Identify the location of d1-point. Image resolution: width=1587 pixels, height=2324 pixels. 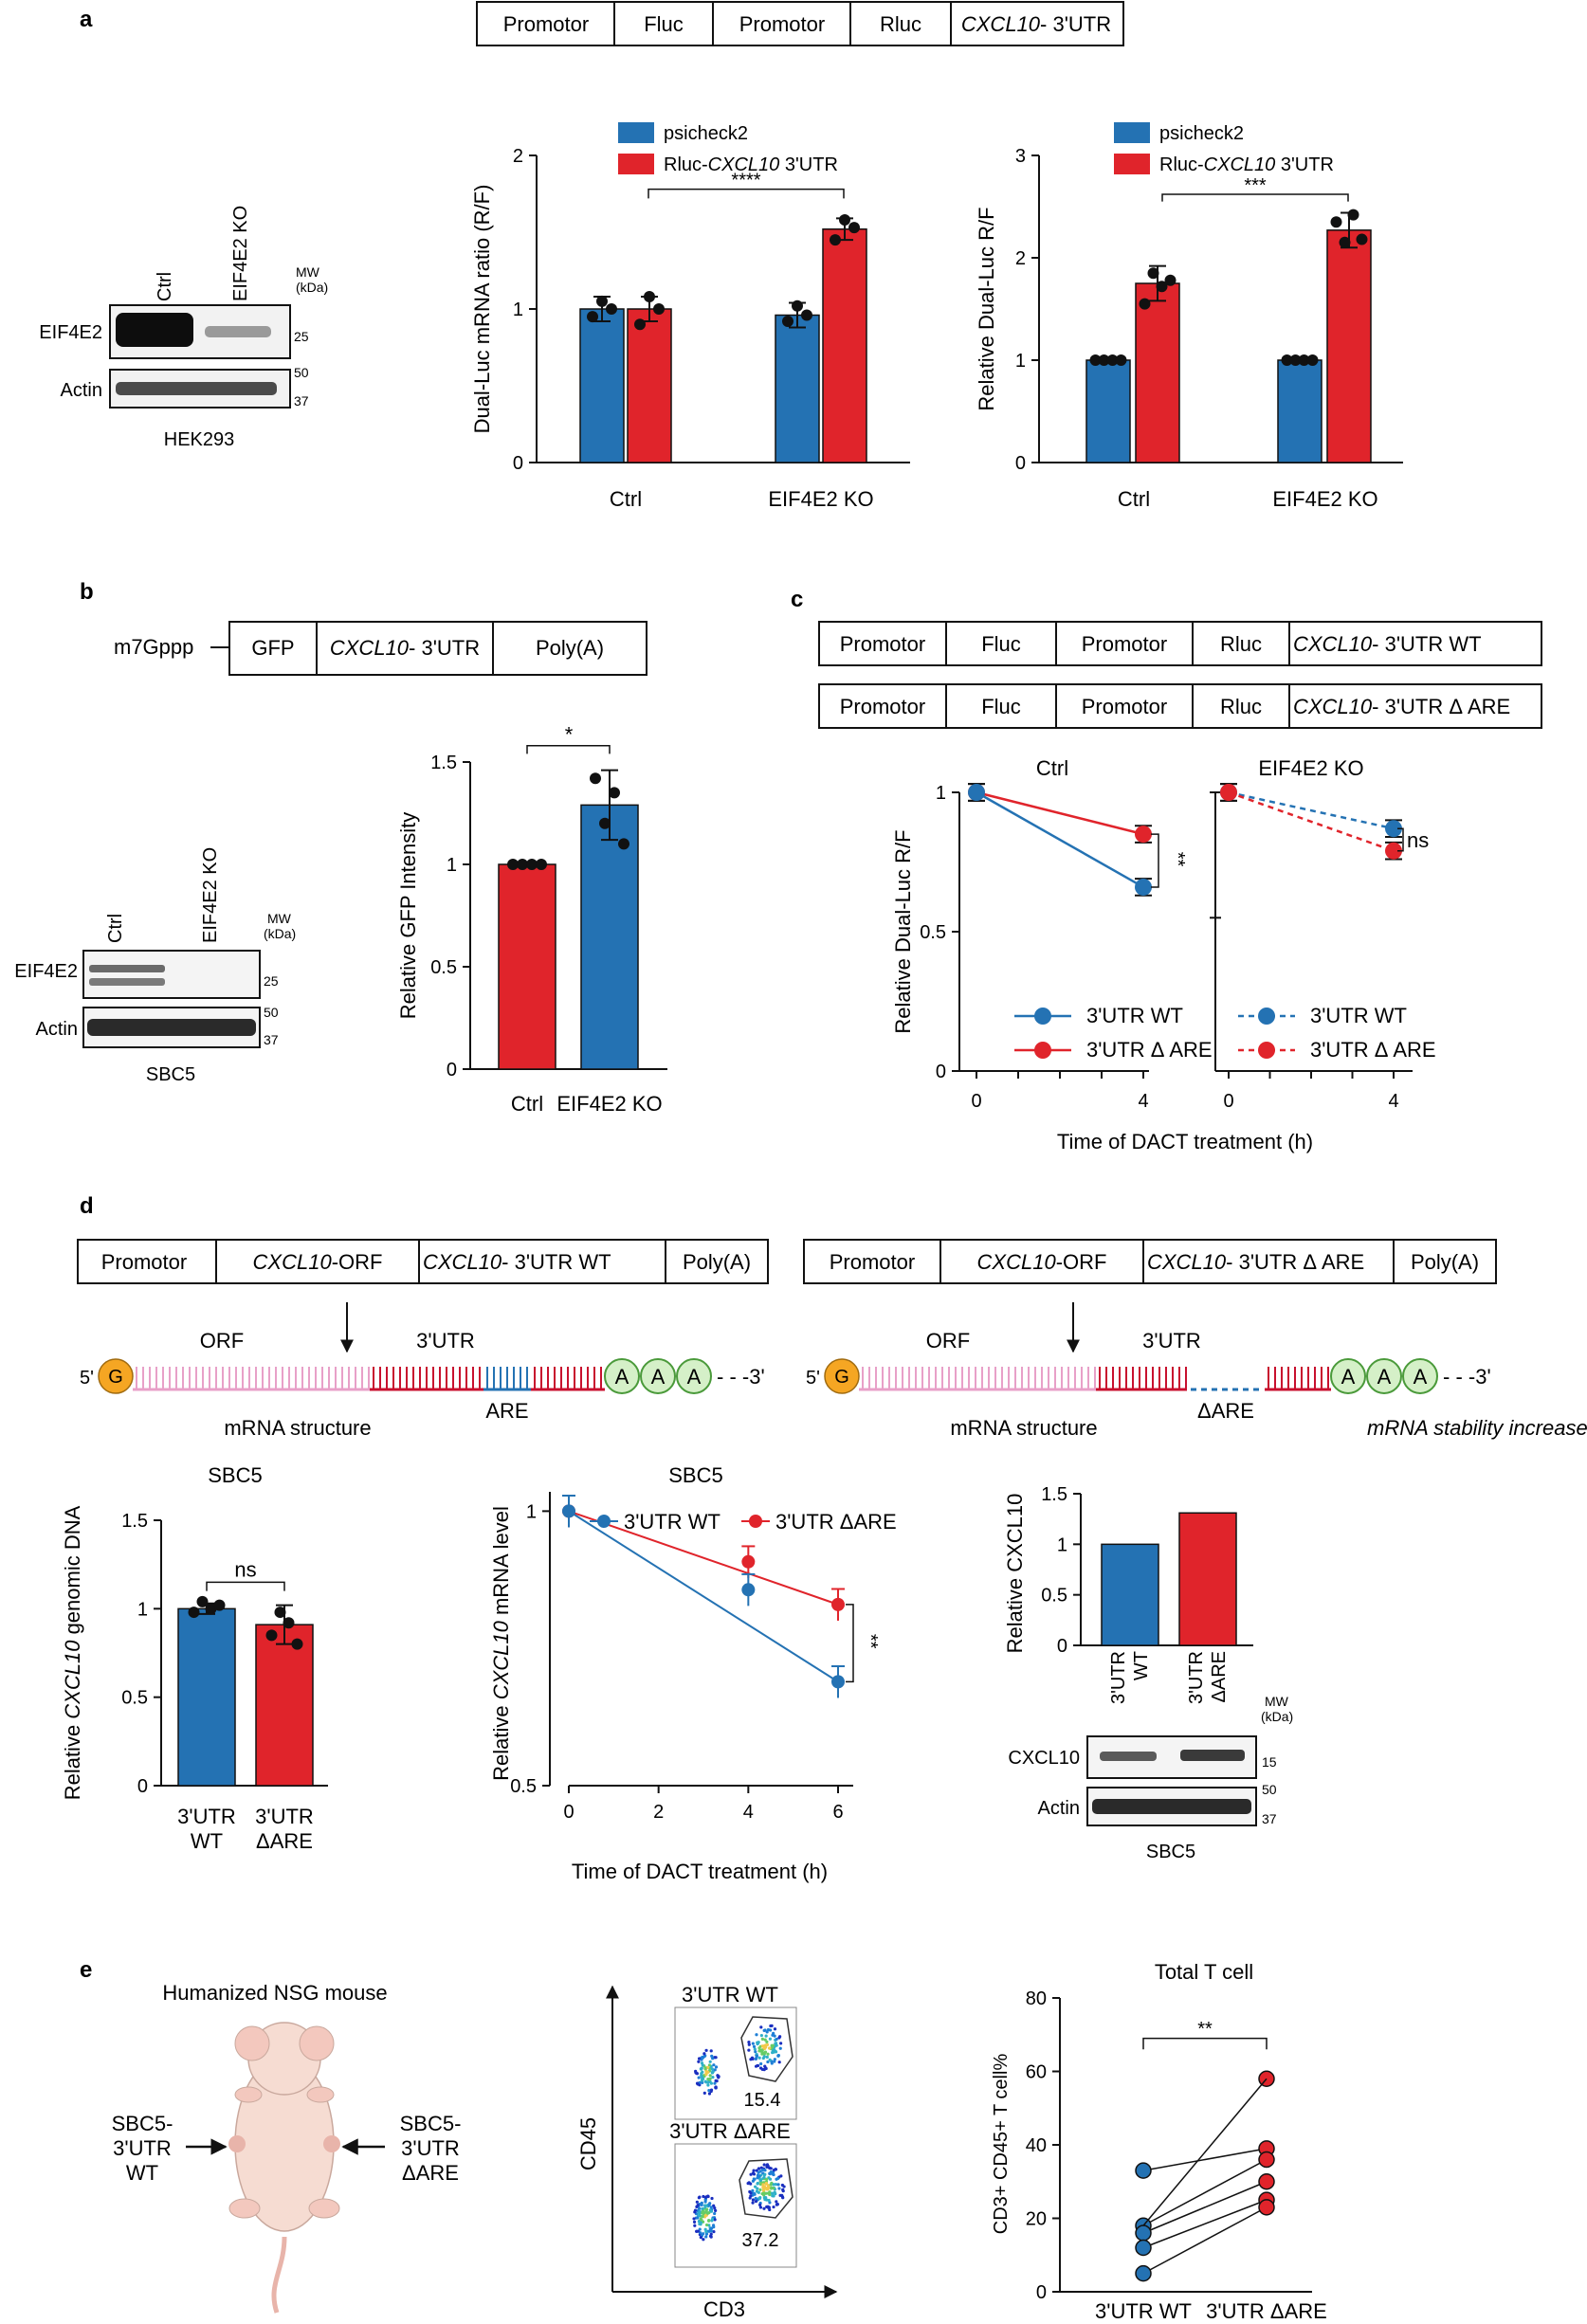
(272, 1635).